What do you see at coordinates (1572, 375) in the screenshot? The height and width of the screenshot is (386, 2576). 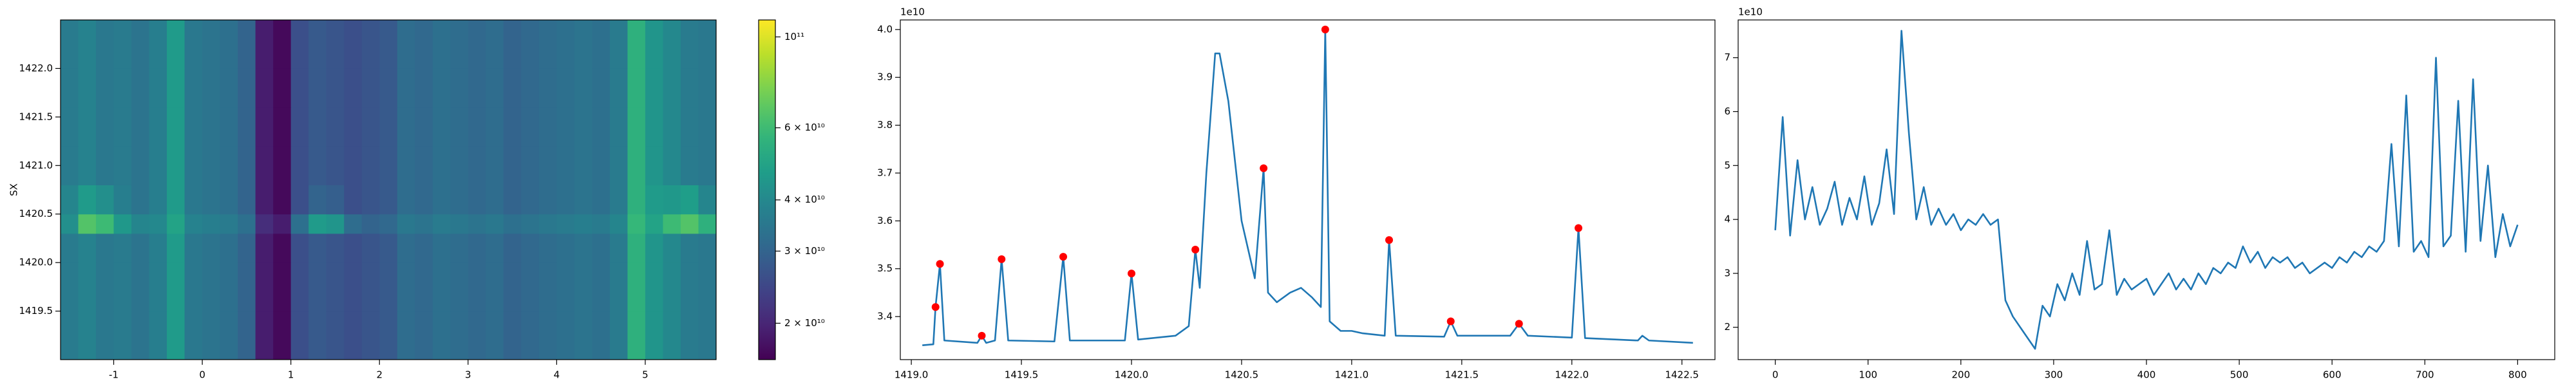 I see `x-tick-label: 1422.0` at bounding box center [1572, 375].